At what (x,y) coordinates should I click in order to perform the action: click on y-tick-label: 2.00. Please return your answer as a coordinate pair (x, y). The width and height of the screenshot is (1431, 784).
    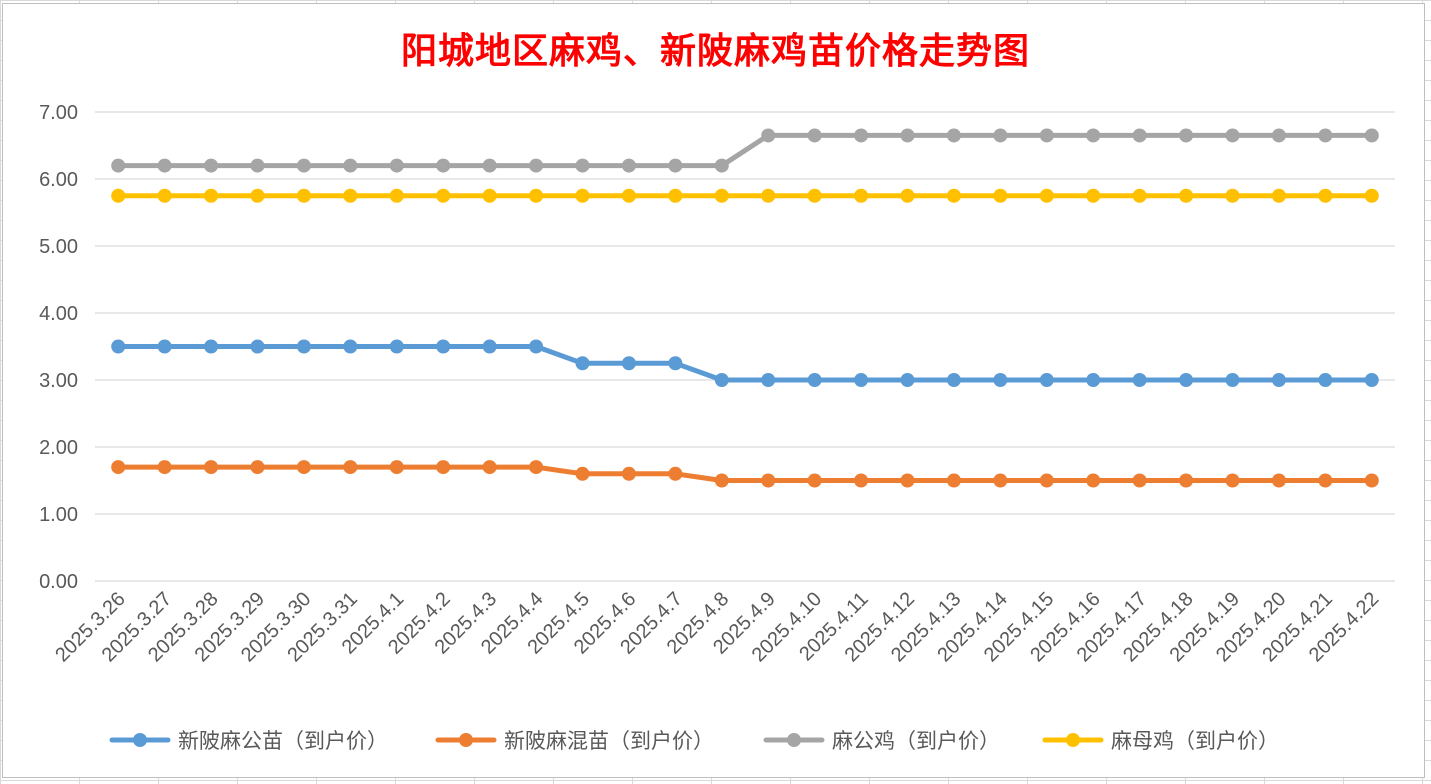
    Looking at the image, I should click on (58, 448).